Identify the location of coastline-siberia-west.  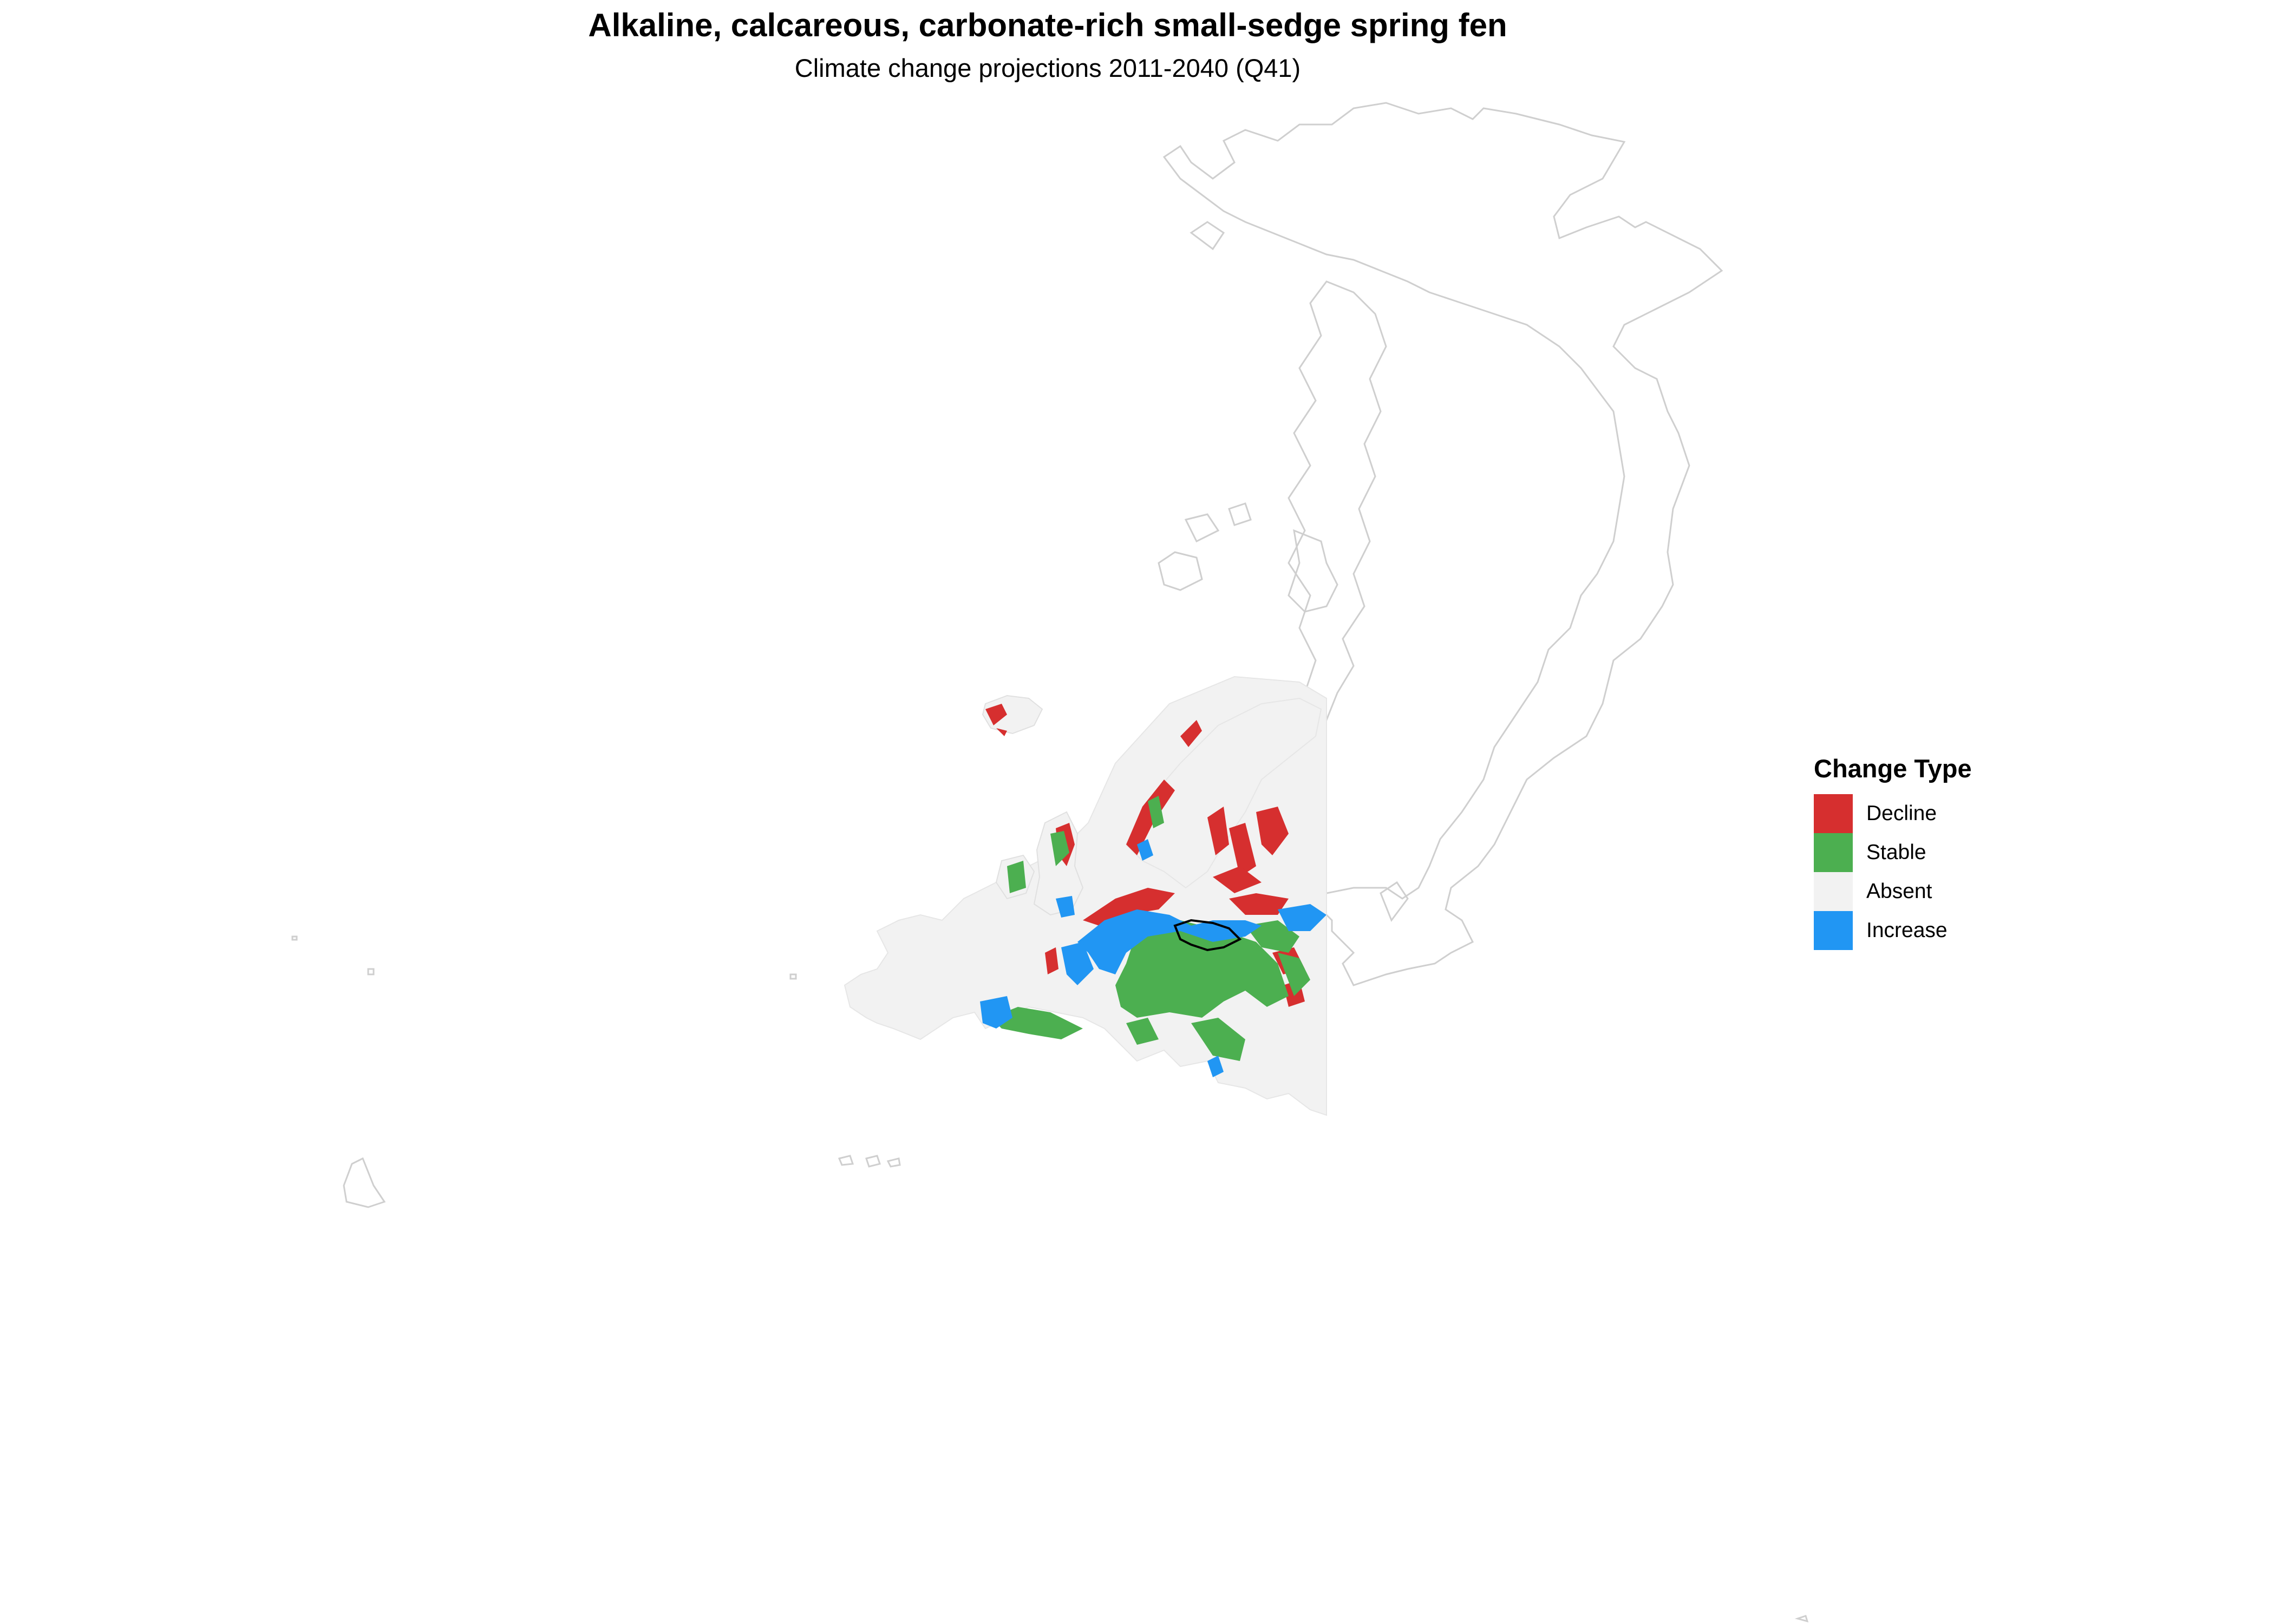
(1338, 501).